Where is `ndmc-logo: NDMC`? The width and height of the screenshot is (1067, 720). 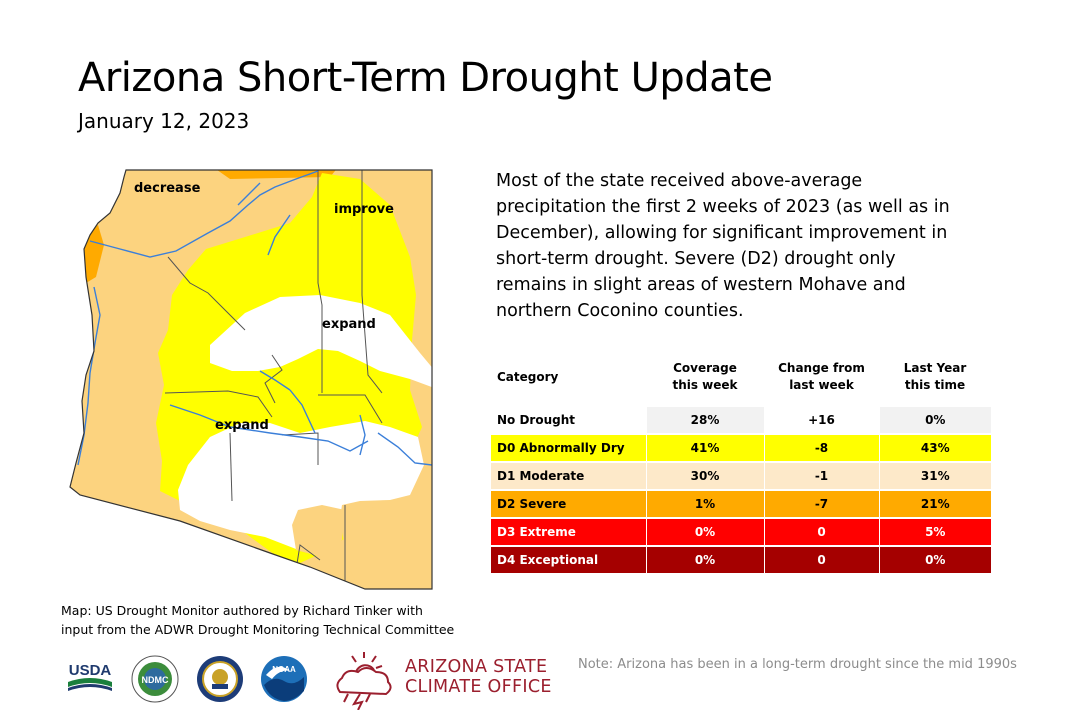 ndmc-logo: NDMC is located at coordinates (155, 679).